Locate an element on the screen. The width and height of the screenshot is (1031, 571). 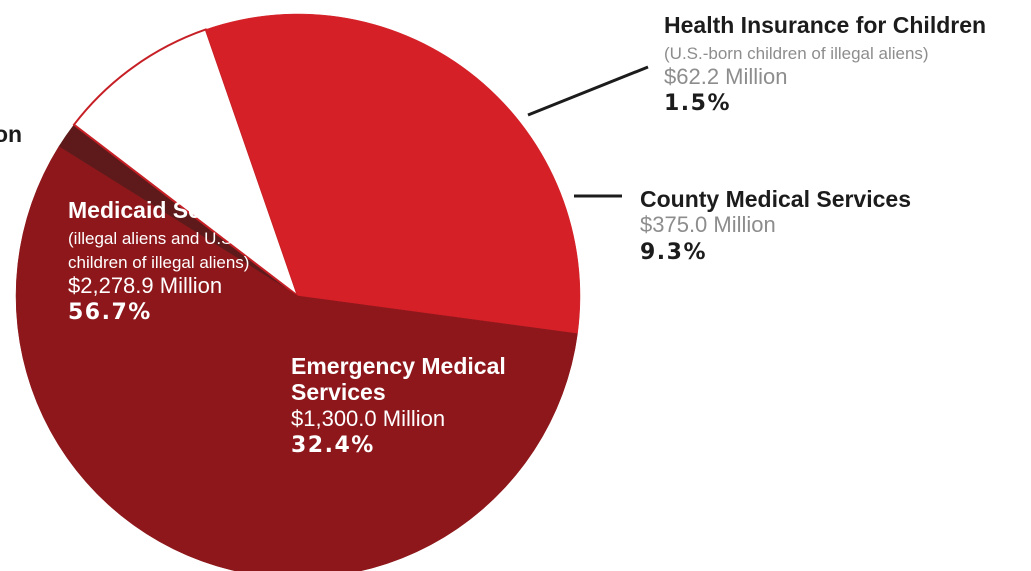
emergency-title-line1: Emergency Medical is located at coordinates (398, 366).